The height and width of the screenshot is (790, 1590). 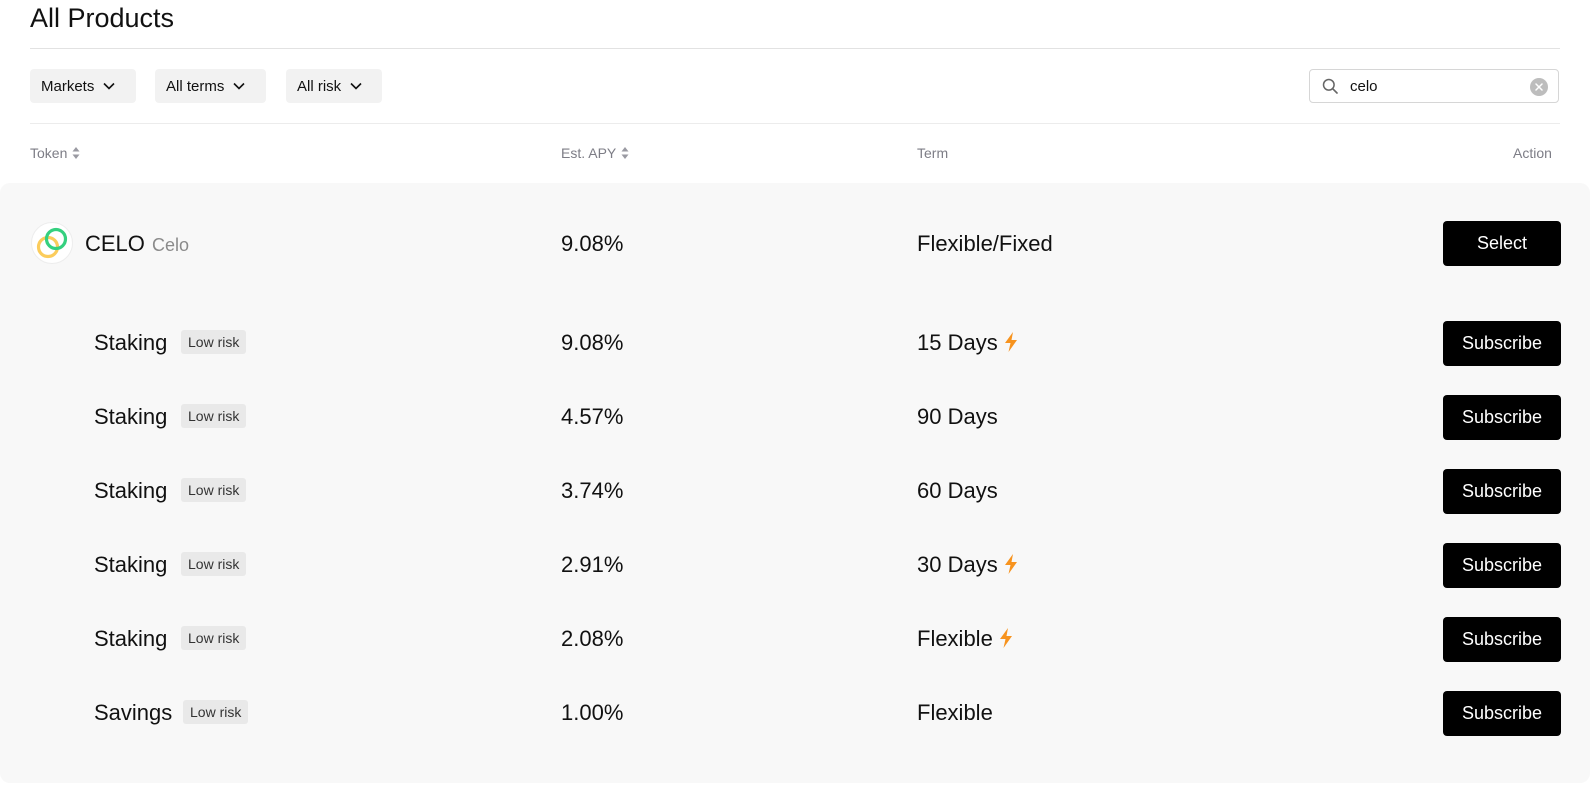 I want to click on search-input, so click(x=1435, y=86).